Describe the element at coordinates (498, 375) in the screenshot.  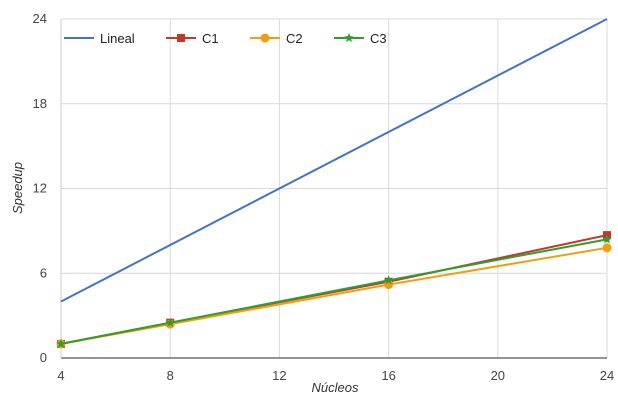
I see `x-tick-label: 20` at that location.